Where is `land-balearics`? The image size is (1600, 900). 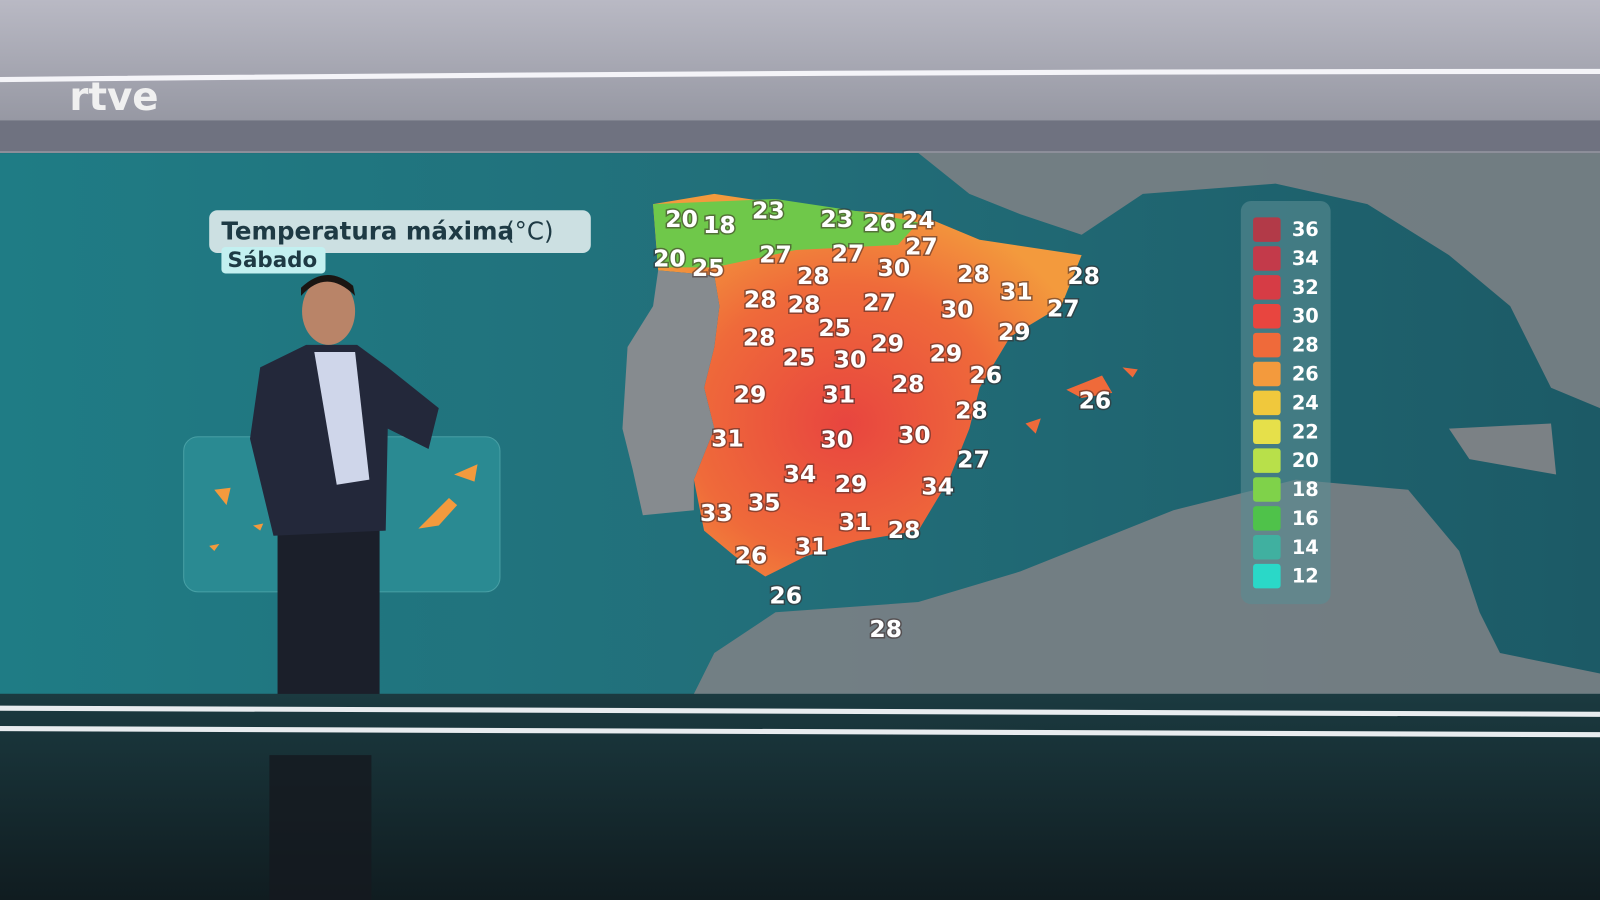 land-balearics is located at coordinates (1081, 400).